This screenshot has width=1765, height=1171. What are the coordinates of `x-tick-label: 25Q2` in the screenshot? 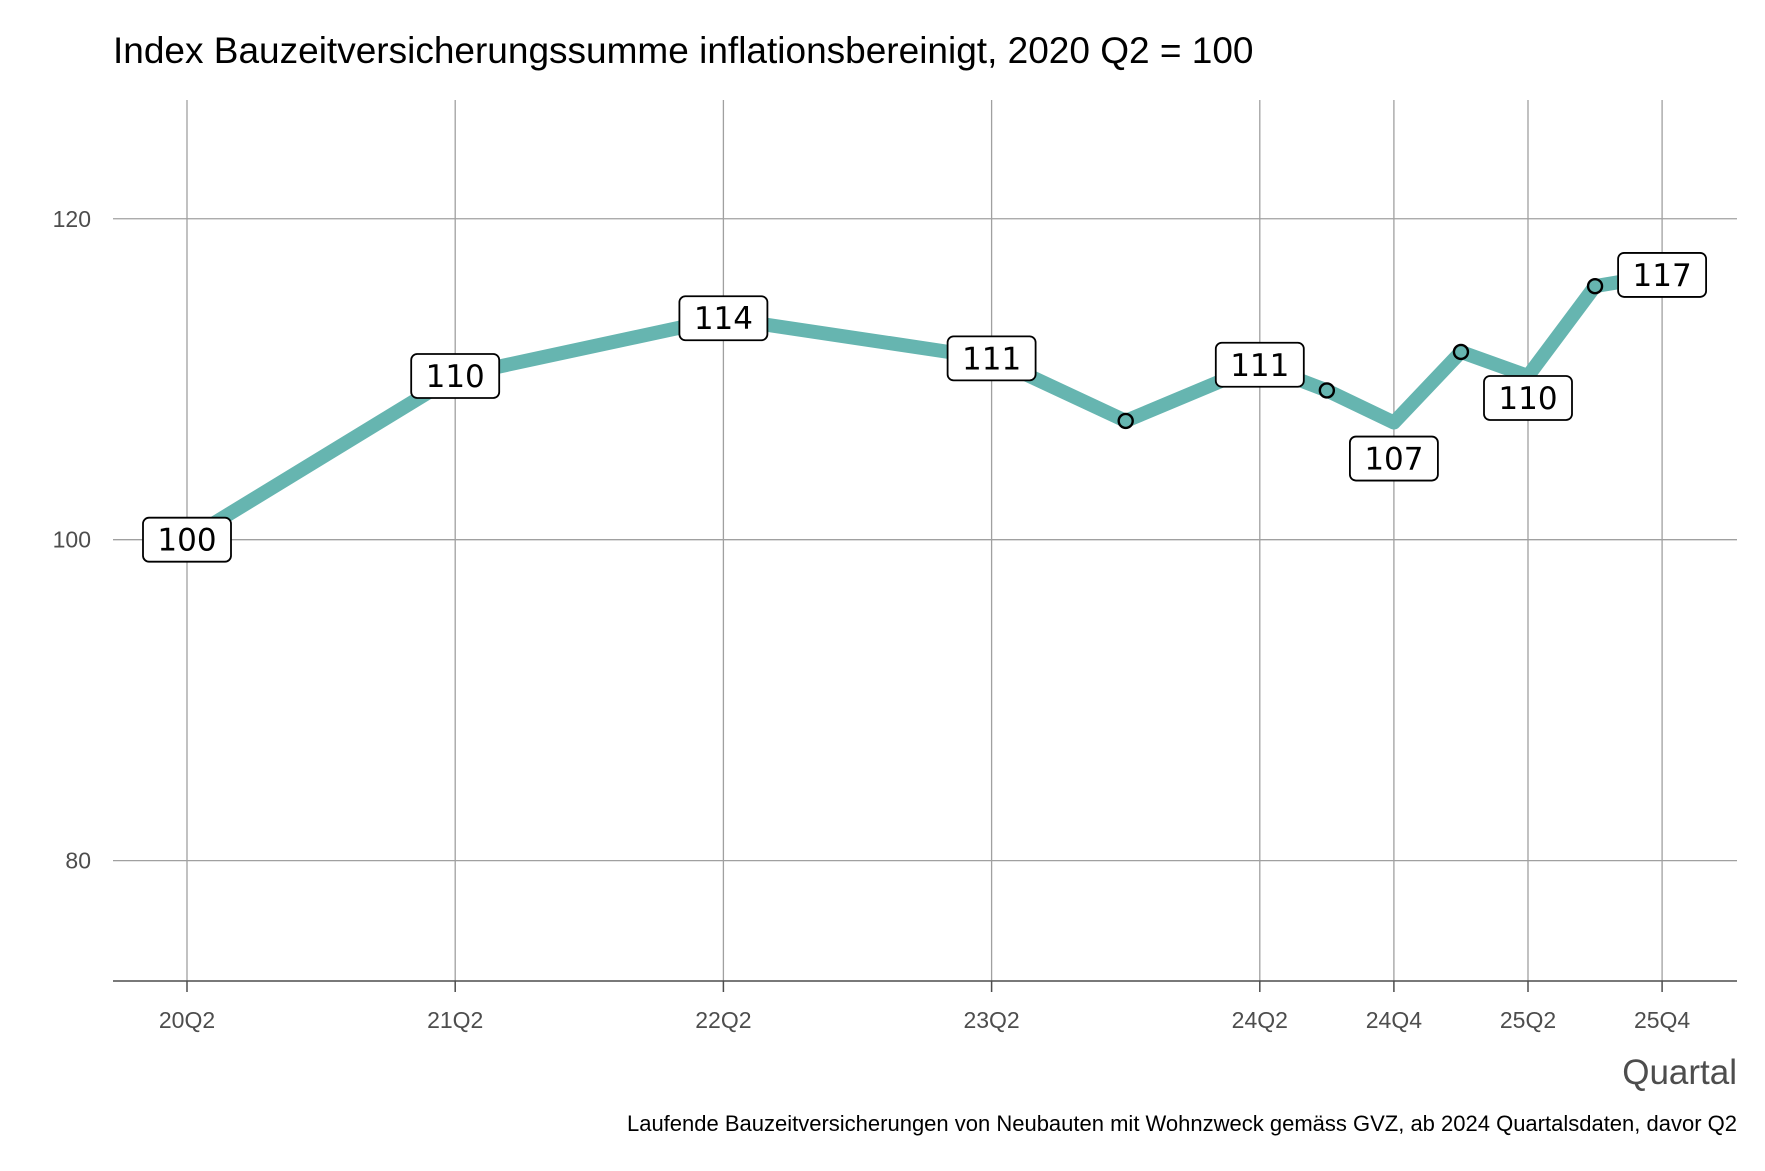 It's located at (1528, 1020).